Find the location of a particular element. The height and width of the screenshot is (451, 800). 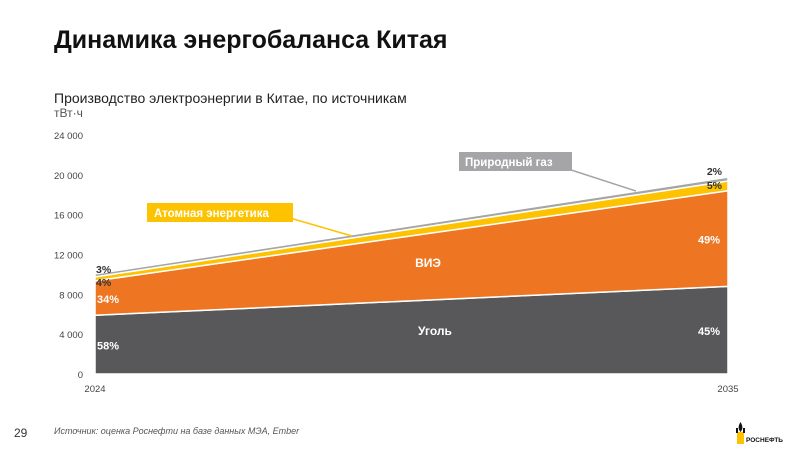

y-tick-label: 0 is located at coordinates (80, 375).